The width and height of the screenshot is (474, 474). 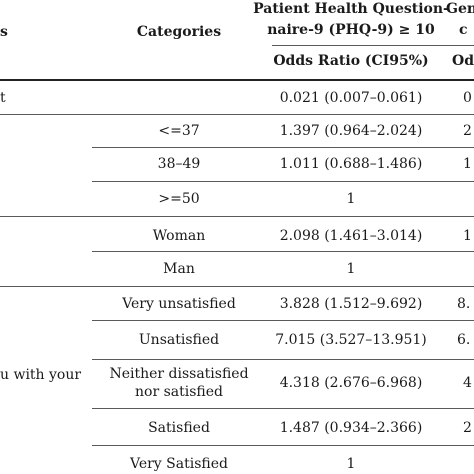 I want to click on header-phq9-line2: naire-9 (PHQ-9) ≥ 10, so click(x=351, y=30).